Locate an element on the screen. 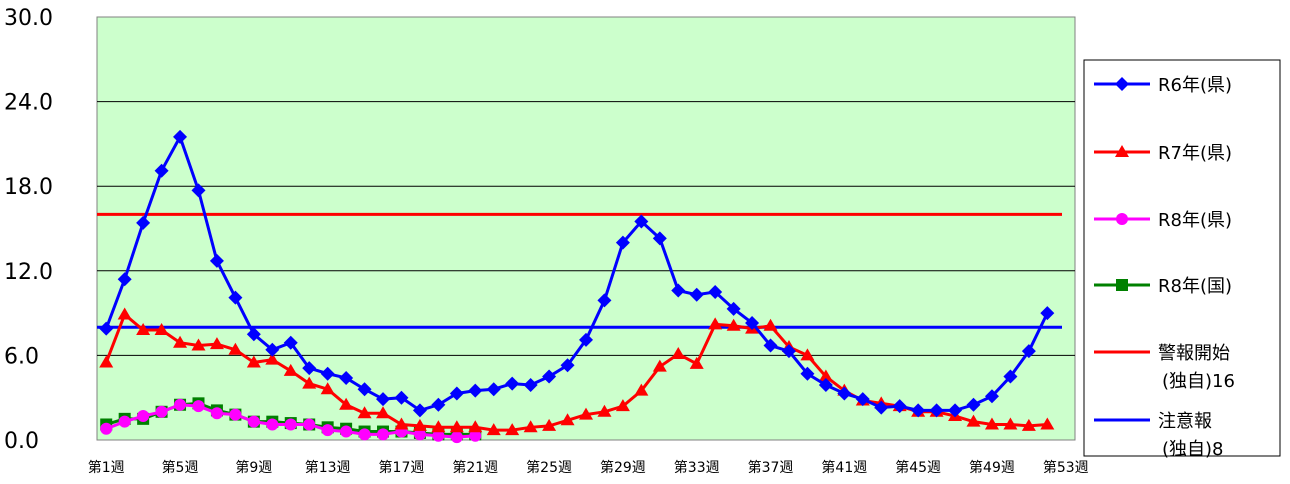 Image resolution: width=1290 pixels, height=484 pixels. legend-label: R8年(県) is located at coordinates (1195, 220).